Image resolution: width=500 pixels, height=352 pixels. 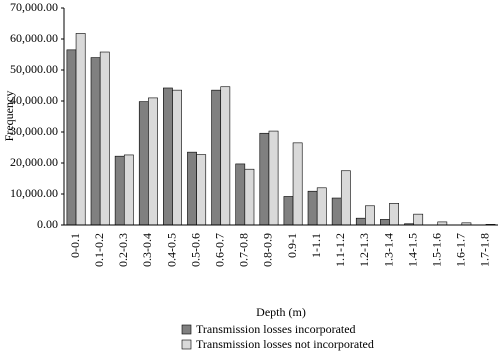 What do you see at coordinates (123, 250) in the screenshot?
I see `x-tick-label: 0.2-0.3` at bounding box center [123, 250].